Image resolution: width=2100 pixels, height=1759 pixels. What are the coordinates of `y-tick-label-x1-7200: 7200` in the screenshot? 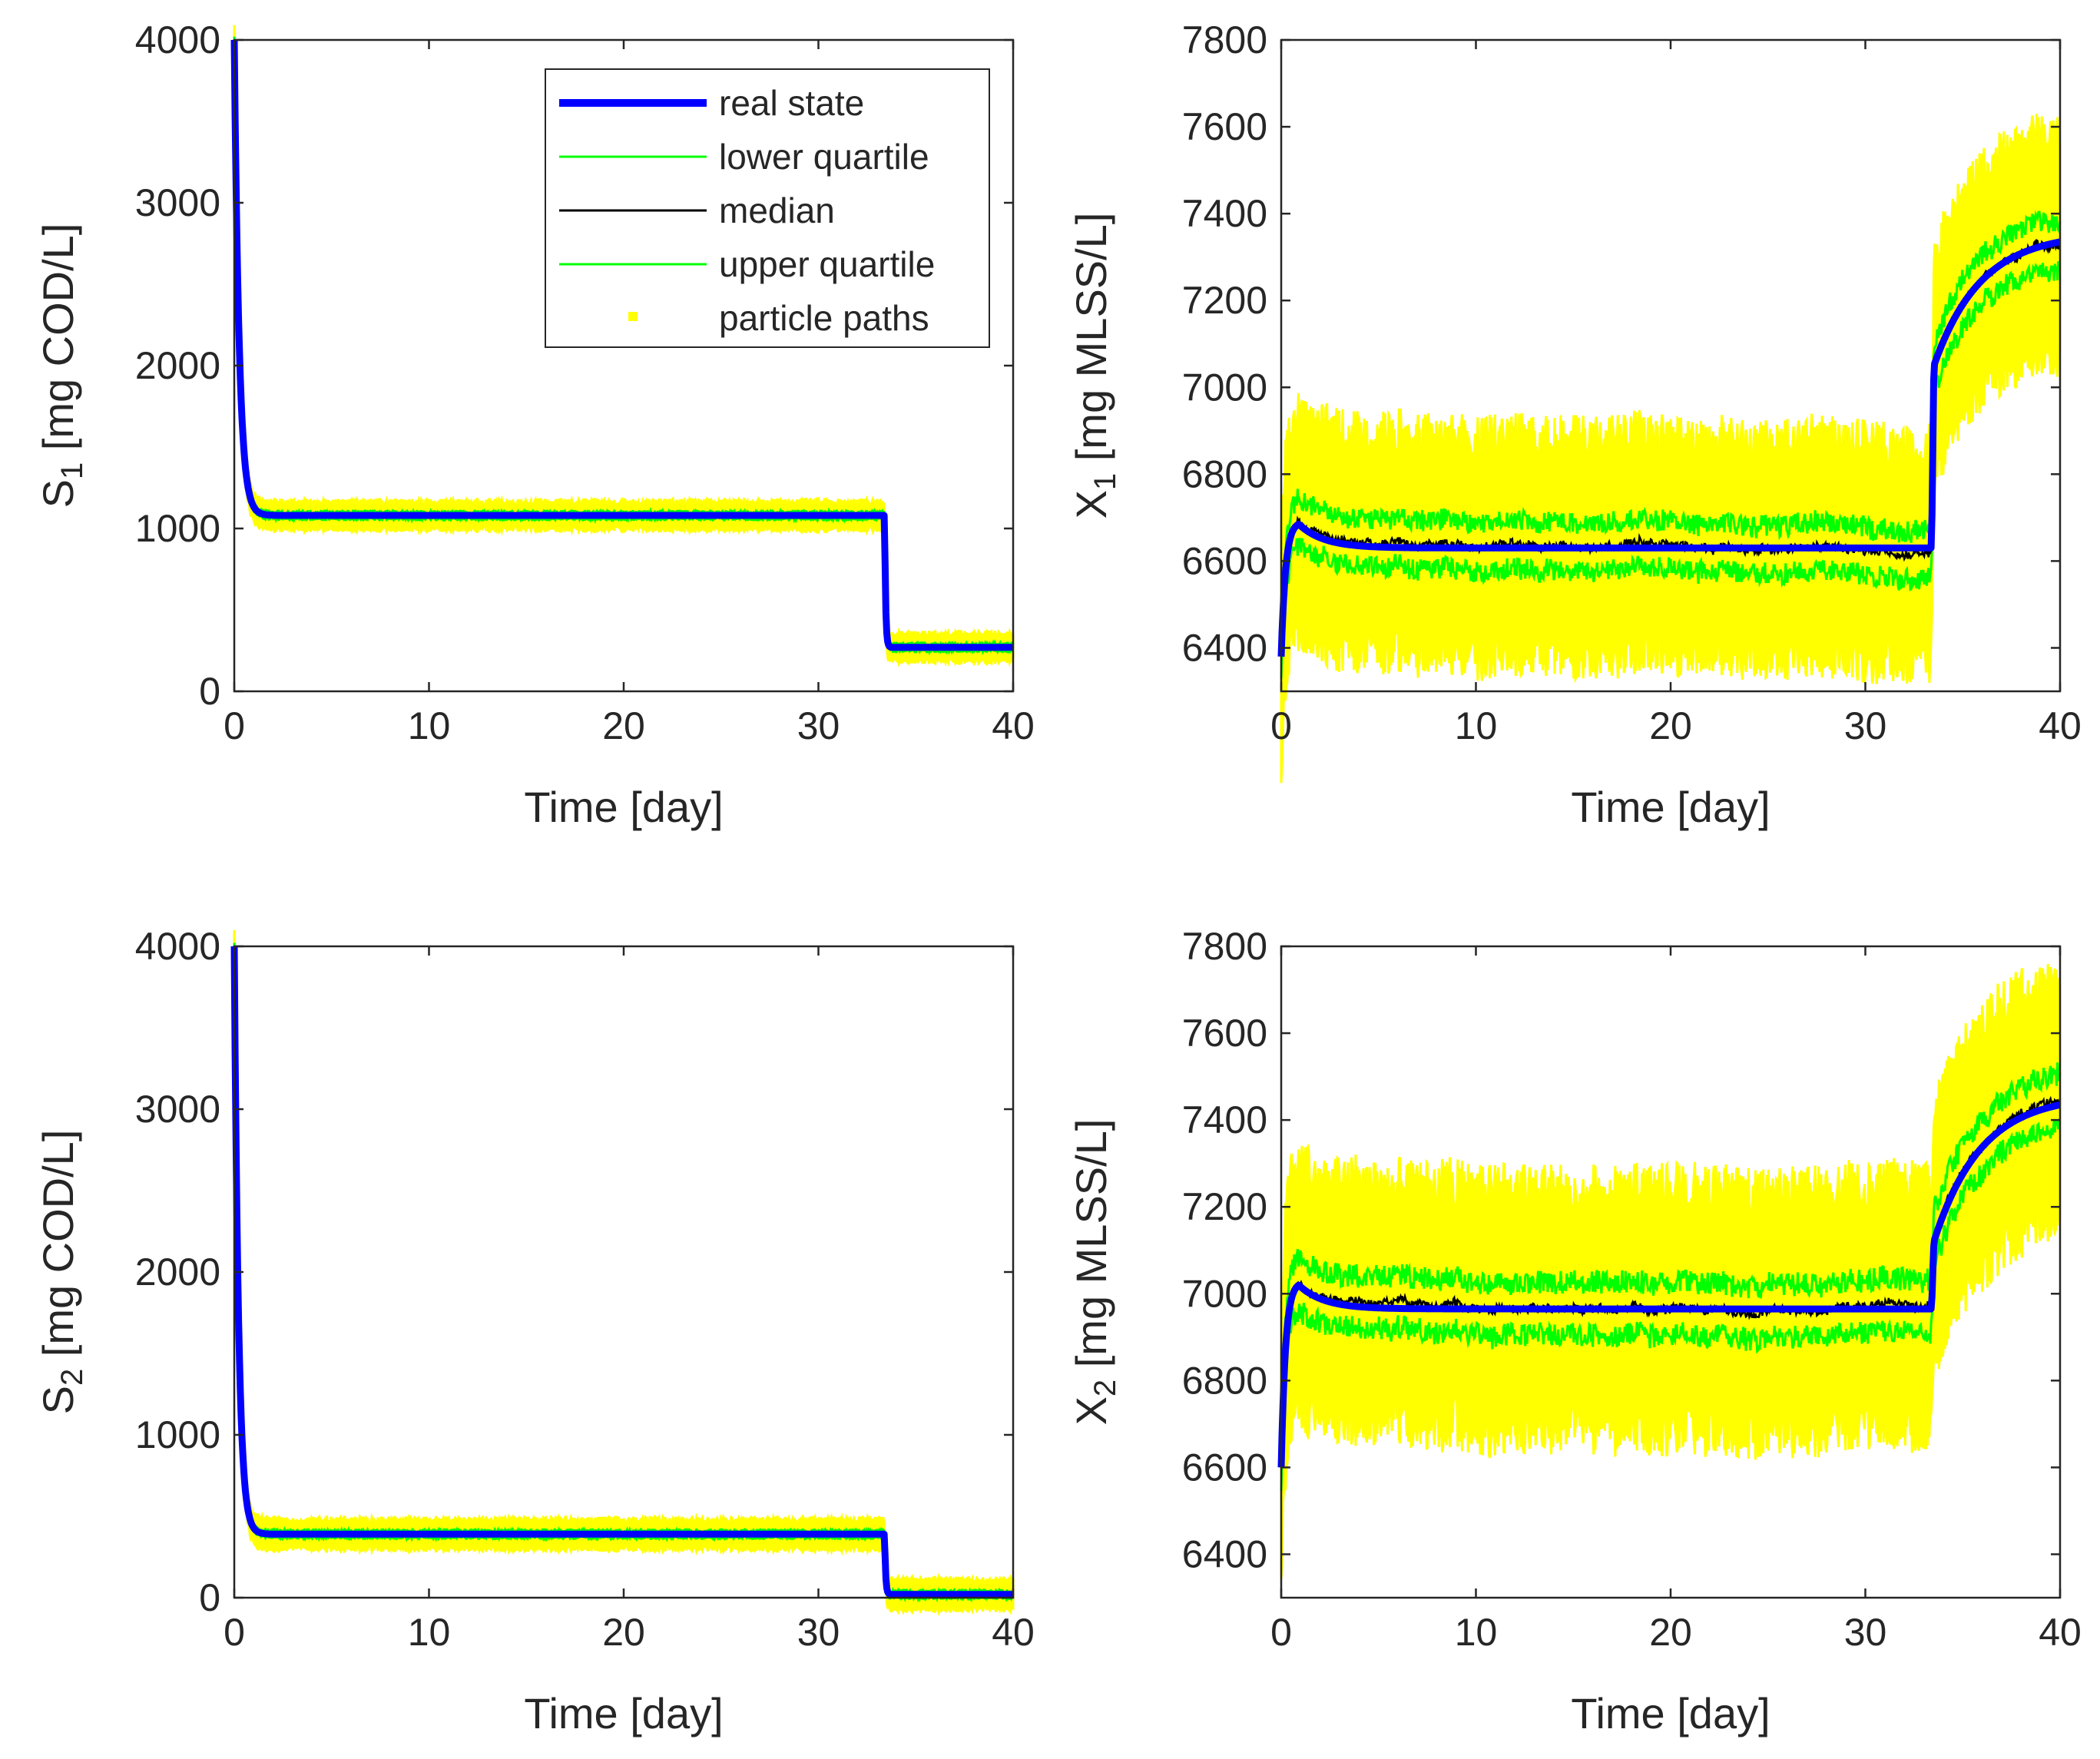 It's located at (1224, 300).